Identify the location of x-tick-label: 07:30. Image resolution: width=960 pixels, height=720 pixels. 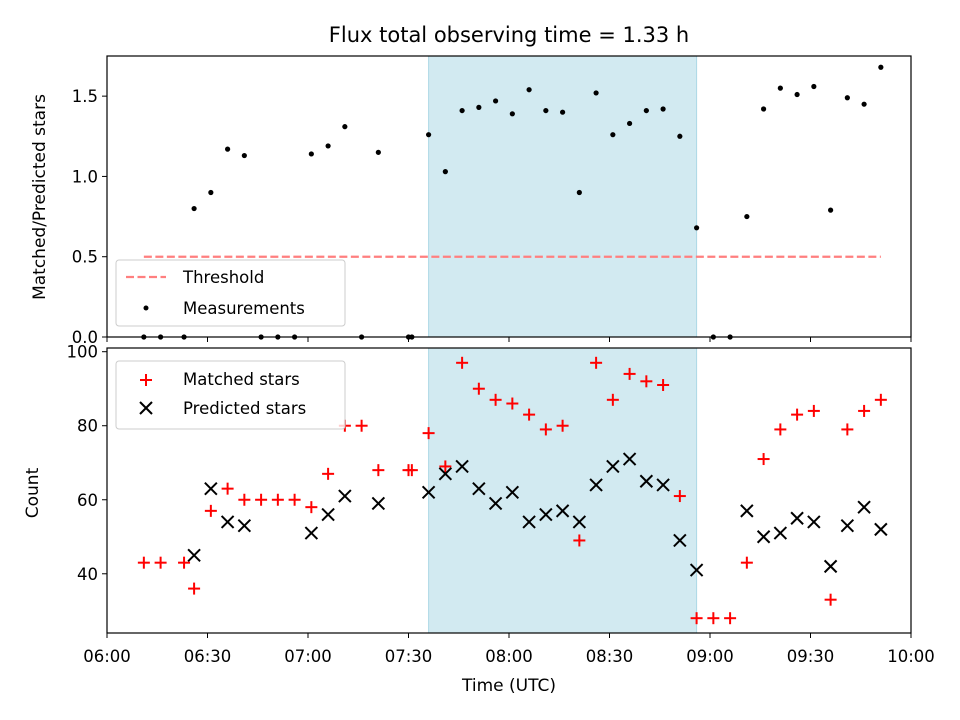
(409, 656).